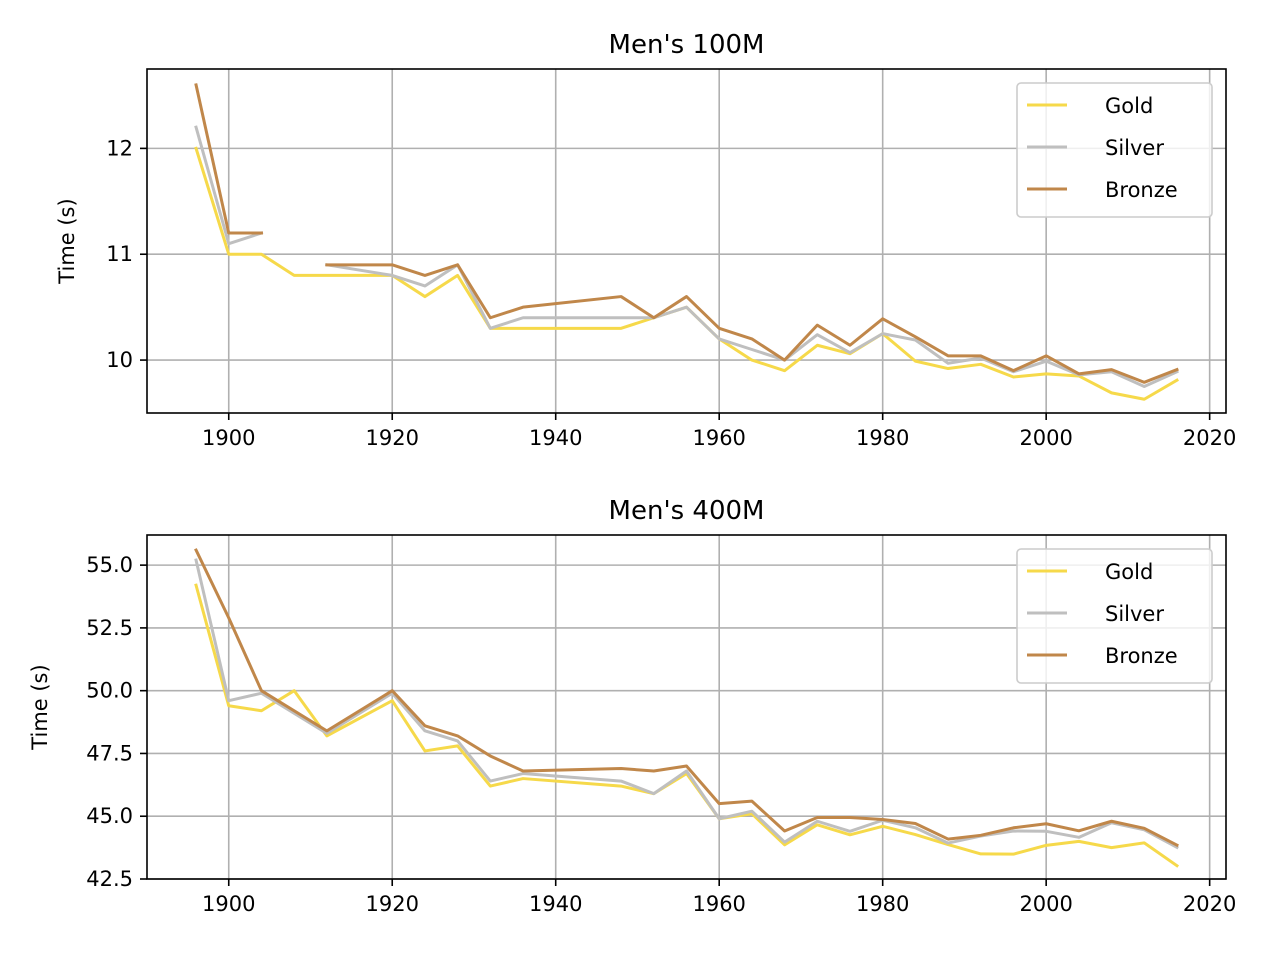  What do you see at coordinates (109, 628) in the screenshot?
I see `y-tick-label: 52.5` at bounding box center [109, 628].